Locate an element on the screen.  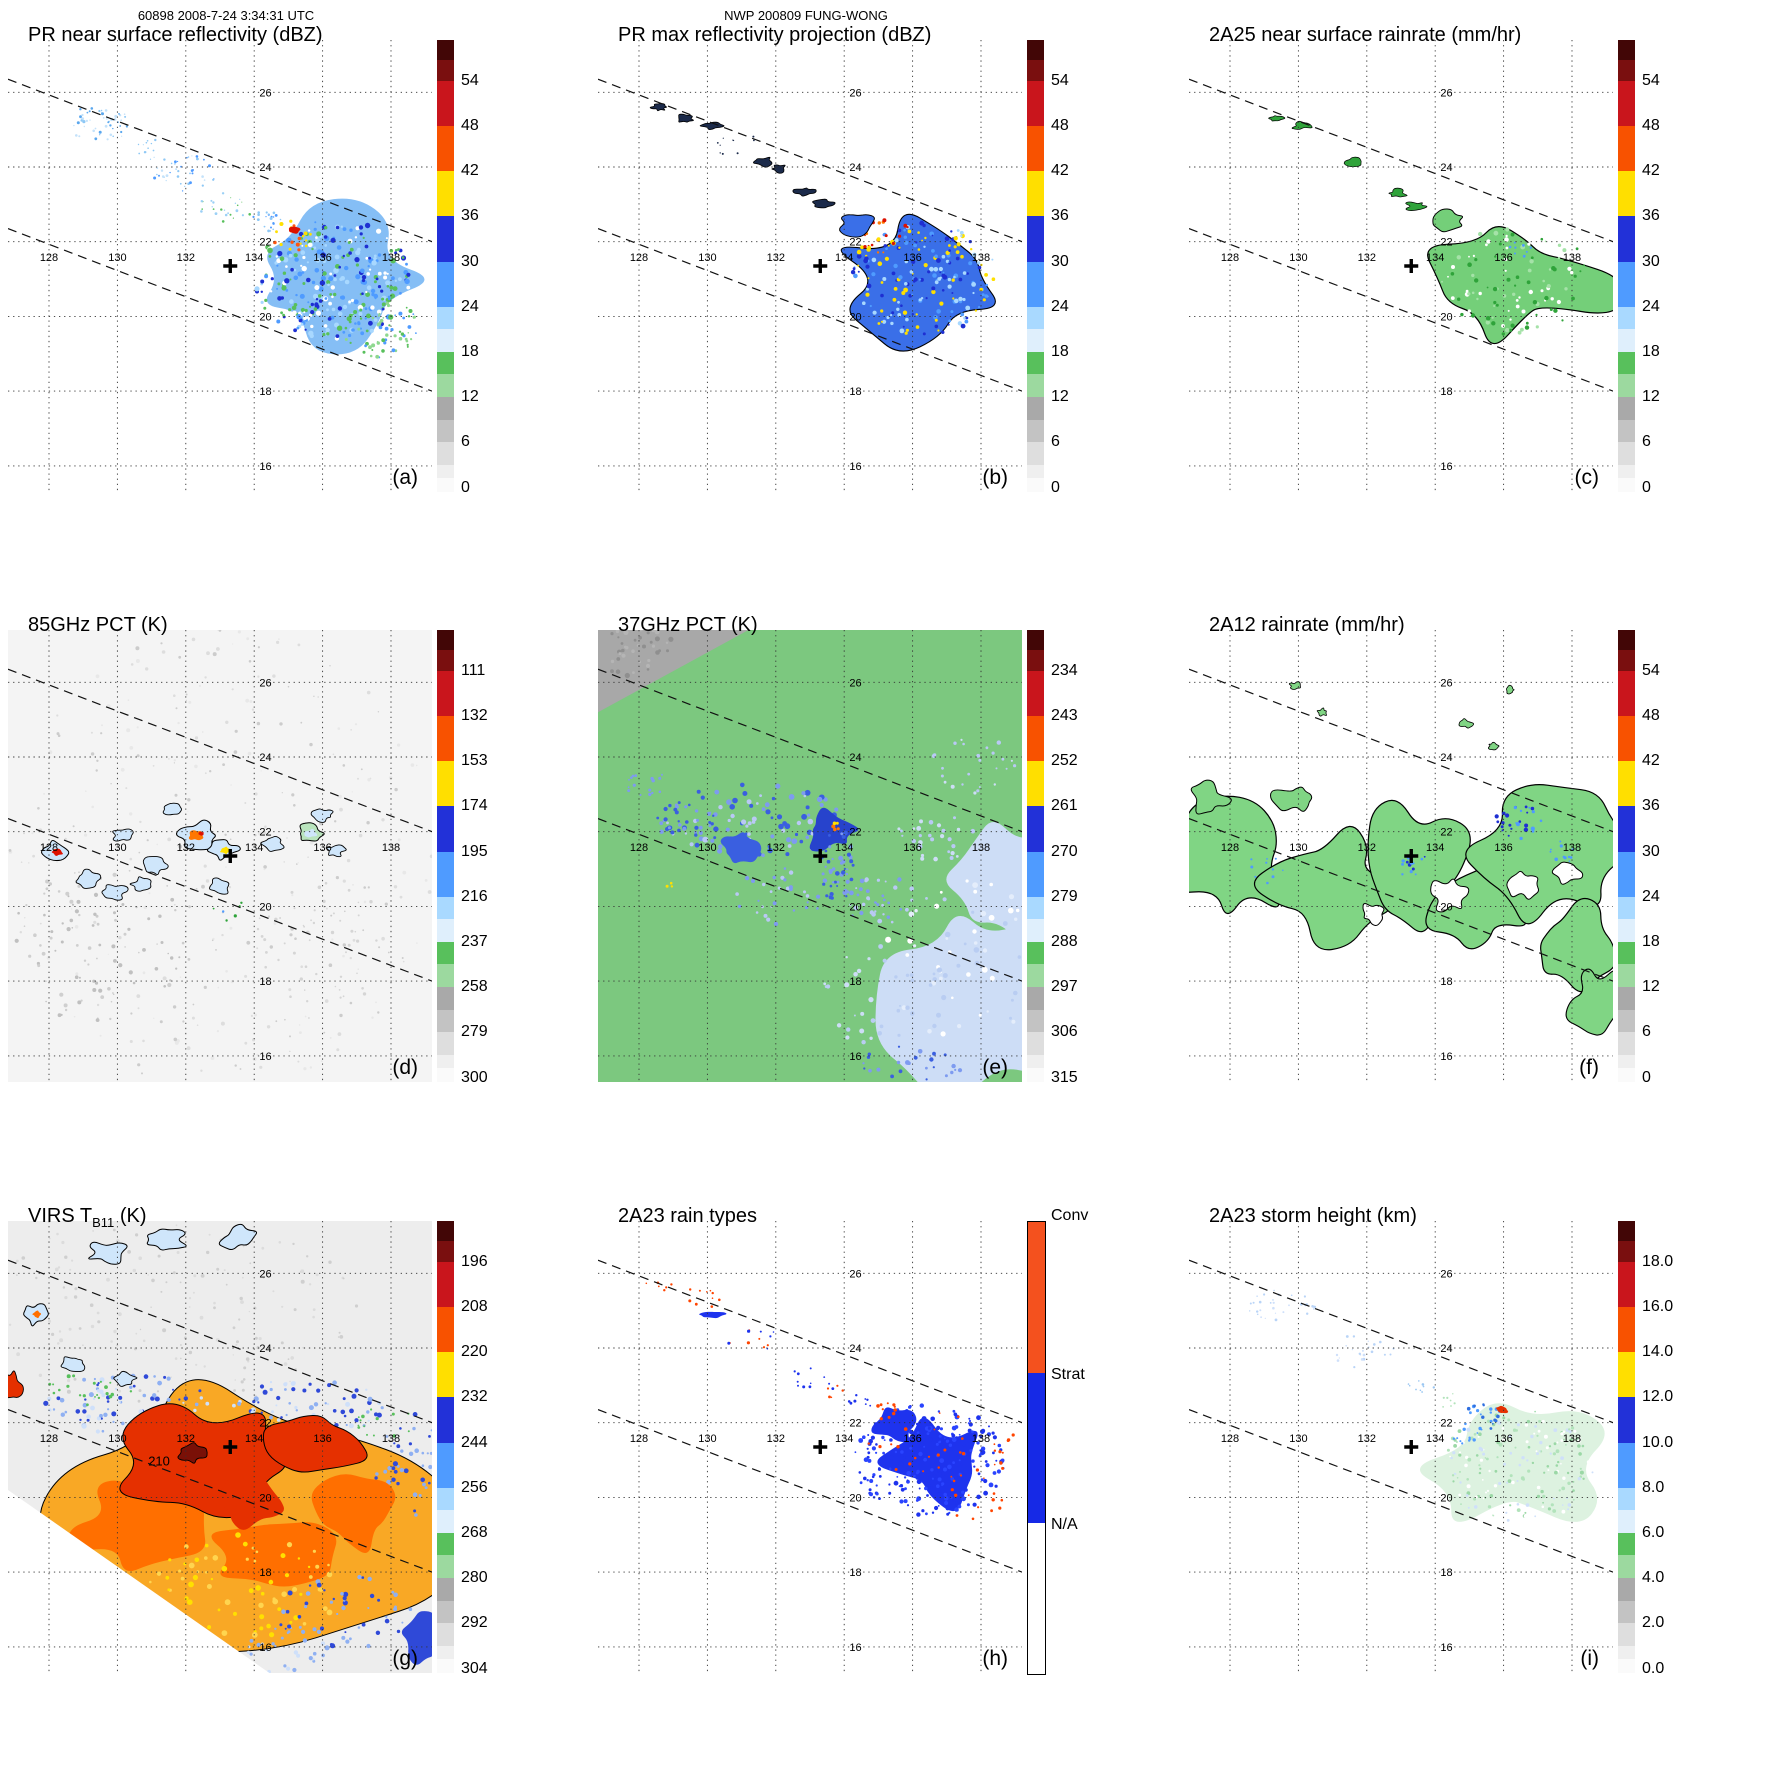
panel-letter: (i) is located at coordinates (1589, 1658).